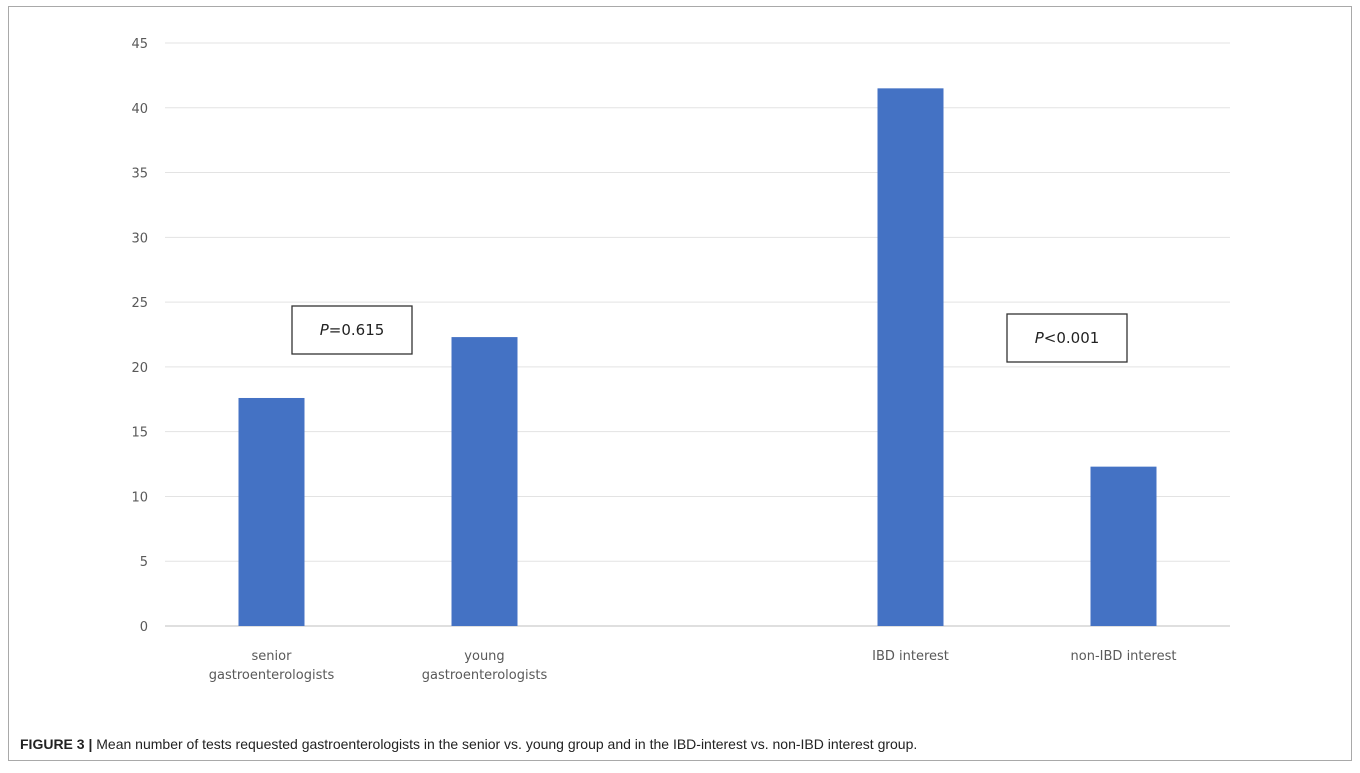 This screenshot has width=1360, height=773. I want to click on annotations: P=0.615 P<0.001, so click(709, 334).